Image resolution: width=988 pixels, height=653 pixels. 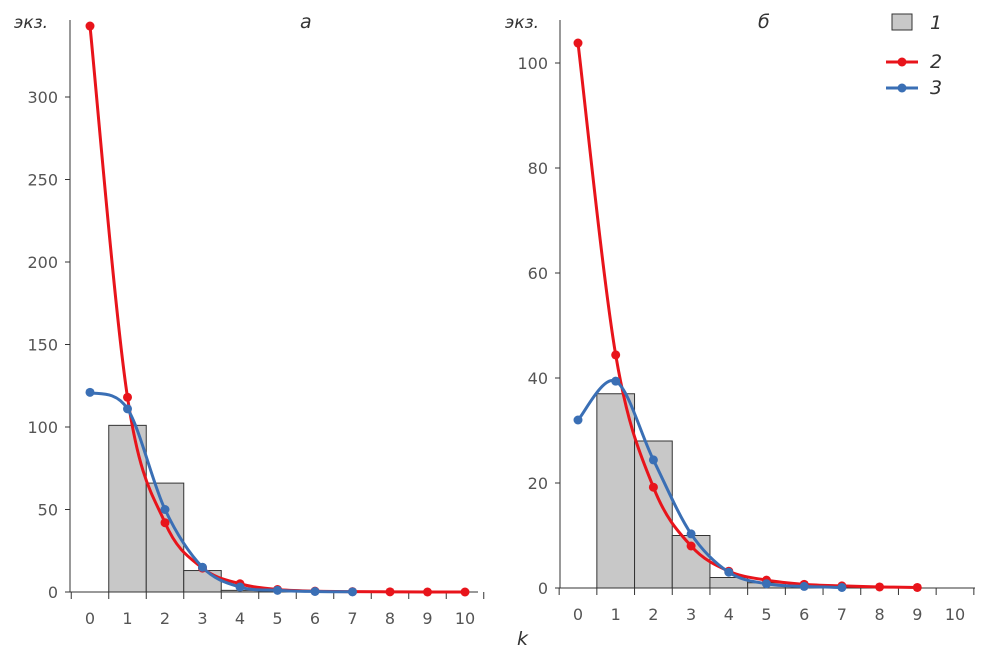 What do you see at coordinates (306, 22) in the screenshot?
I see `panel-title-a: а` at bounding box center [306, 22].